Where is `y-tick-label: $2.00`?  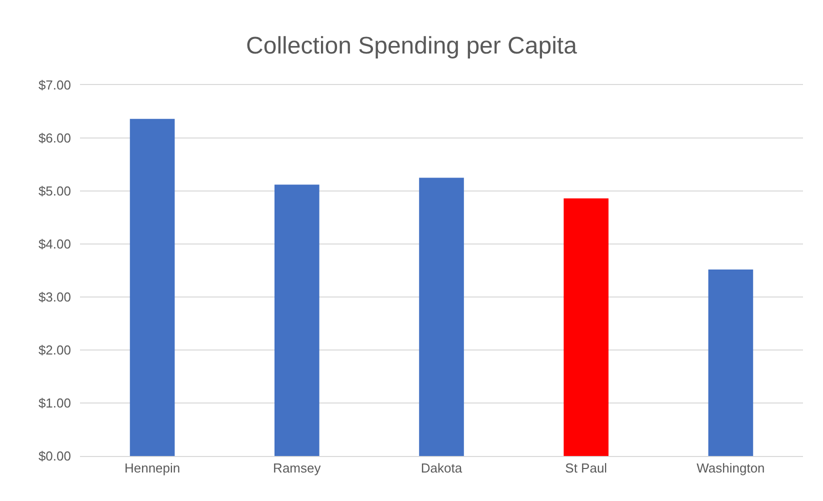
y-tick-label: $2.00 is located at coordinates (54, 350).